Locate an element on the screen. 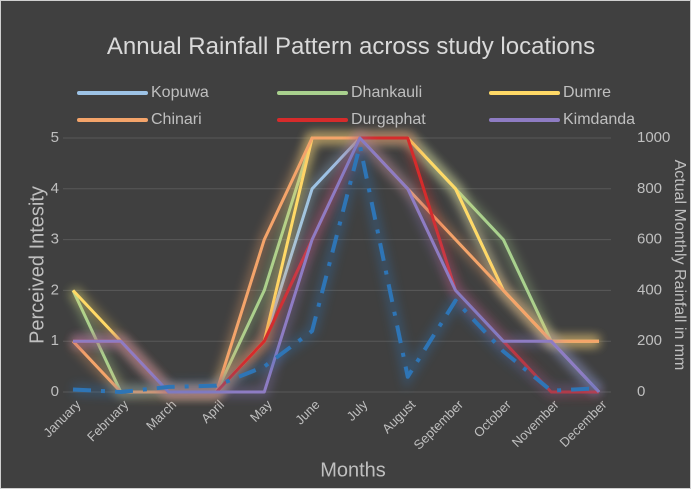 The height and width of the screenshot is (489, 691). y2-axis-label: Actual Monthly Rainfall in mm is located at coordinates (679, 265).